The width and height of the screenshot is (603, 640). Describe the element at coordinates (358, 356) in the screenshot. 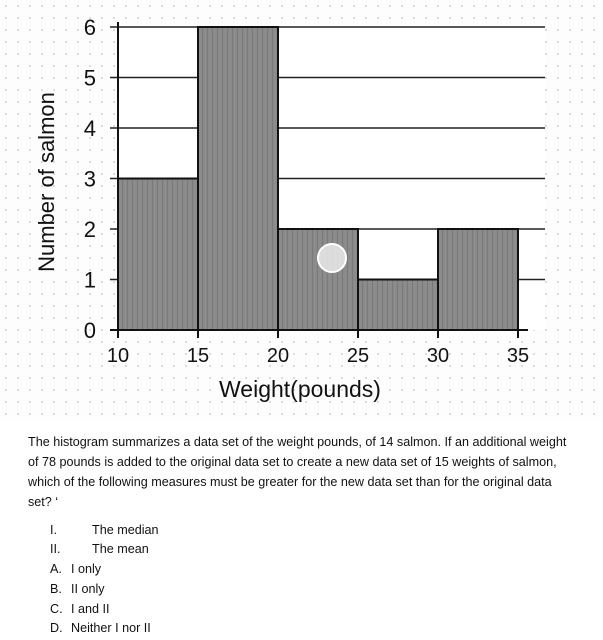

I see `x-tick-label: 25` at that location.